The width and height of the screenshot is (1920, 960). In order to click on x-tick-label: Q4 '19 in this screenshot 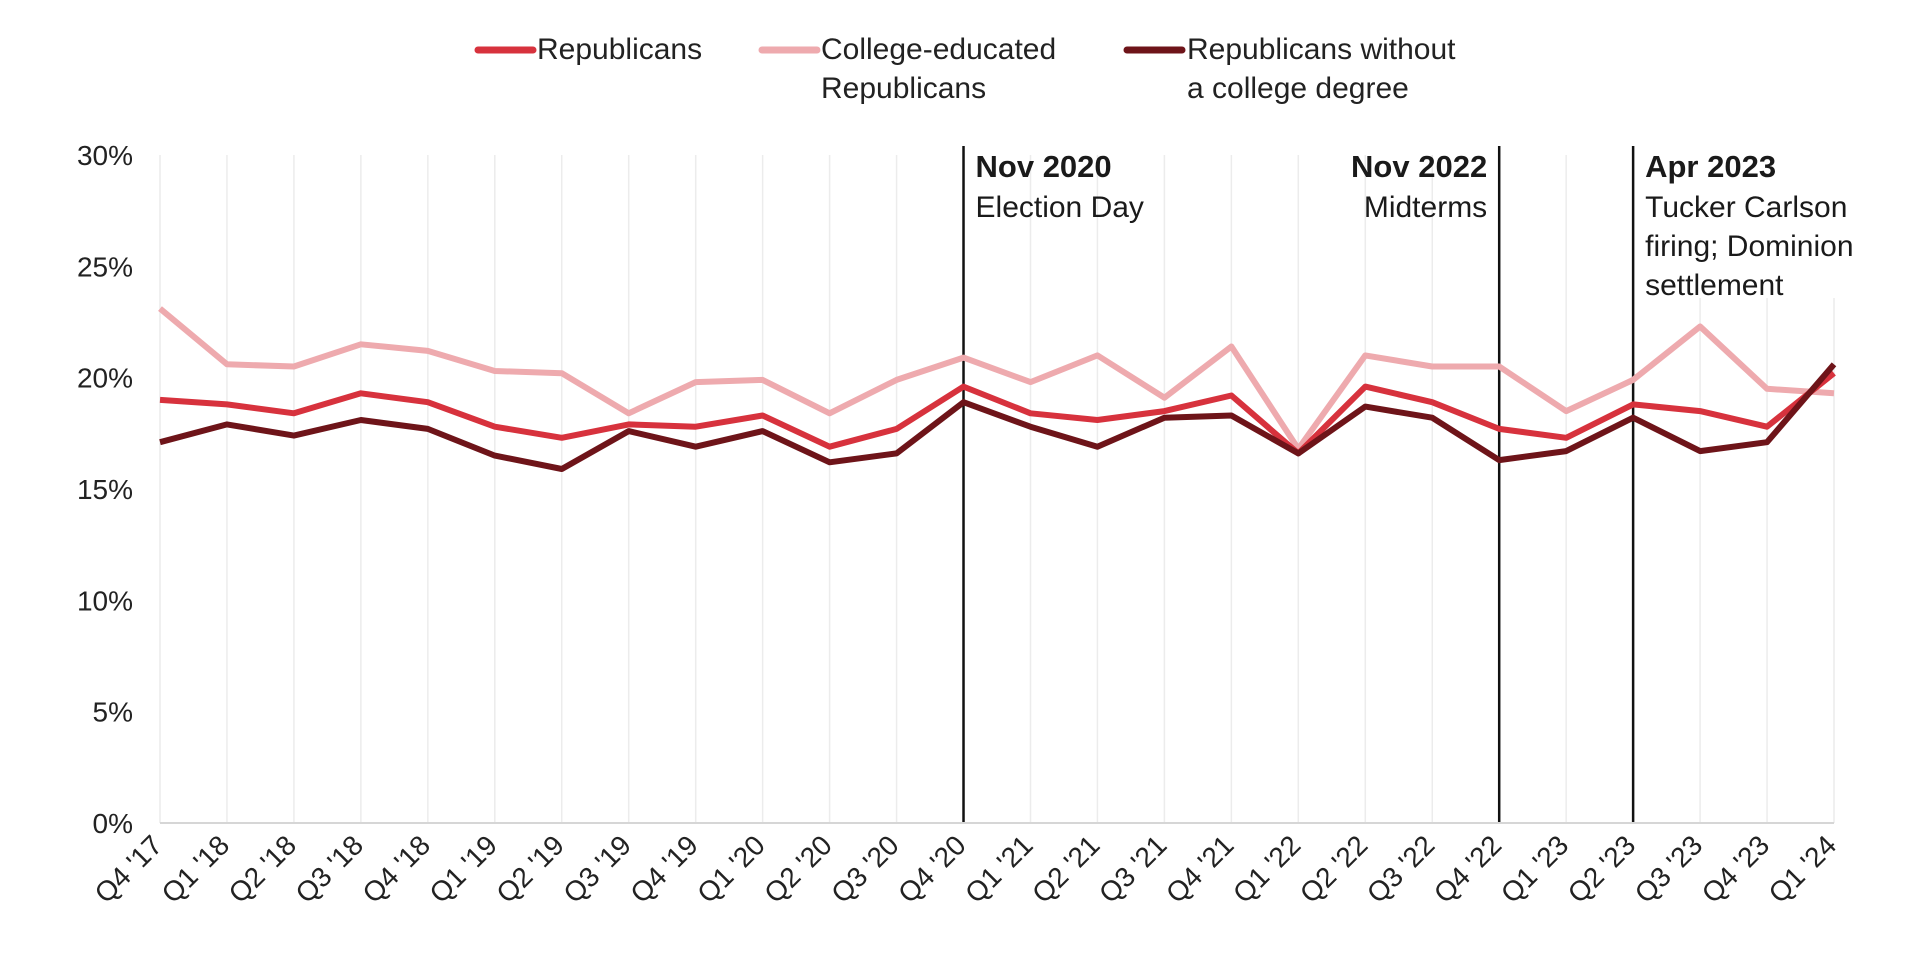, I will do `click(664, 869)`.